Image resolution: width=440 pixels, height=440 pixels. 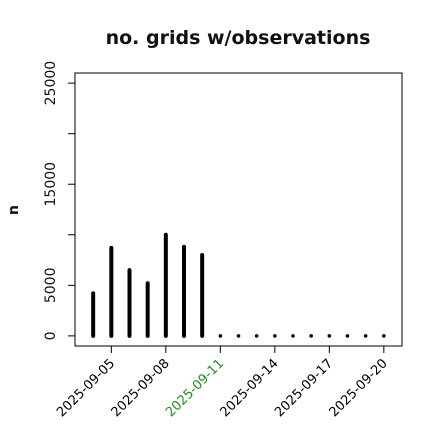 What do you see at coordinates (51, 184) in the screenshot?
I see `y-tick-label: 15000` at bounding box center [51, 184].